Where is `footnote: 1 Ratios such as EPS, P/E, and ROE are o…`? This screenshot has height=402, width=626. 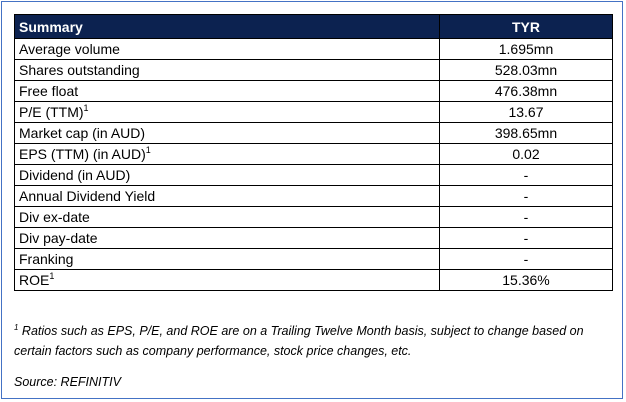
footnote: 1 Ratios such as EPS, P/E, and ROE are o… is located at coordinates (314, 341).